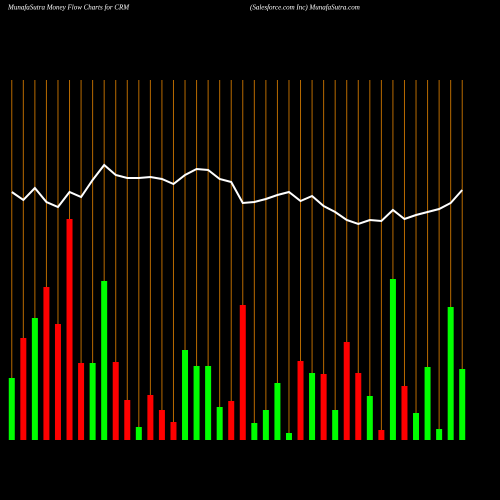 This screenshot has width=500, height=500. I want to click on chart-title: MunafaSutra Money Flow Charts for CRM, so click(68, 8).